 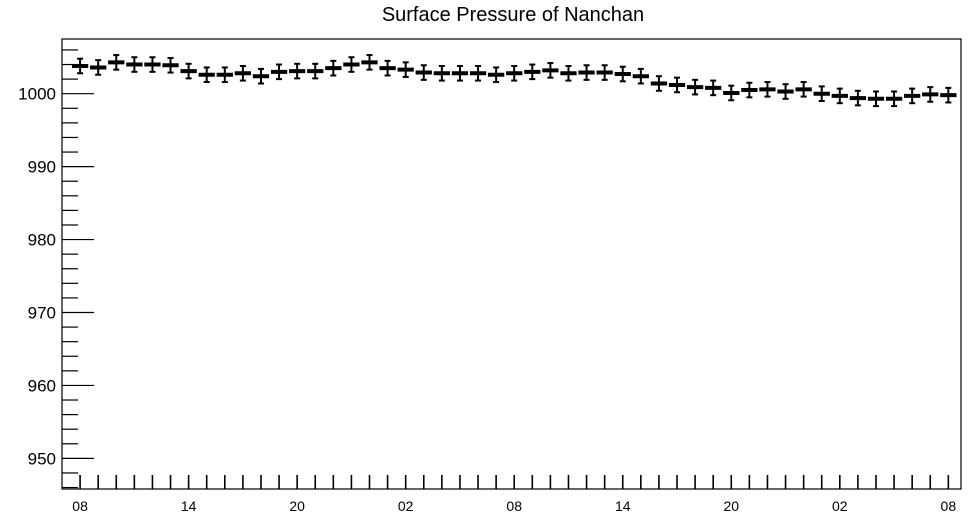 What do you see at coordinates (37, 94) in the screenshot?
I see `y-tick-label: 1000` at bounding box center [37, 94].